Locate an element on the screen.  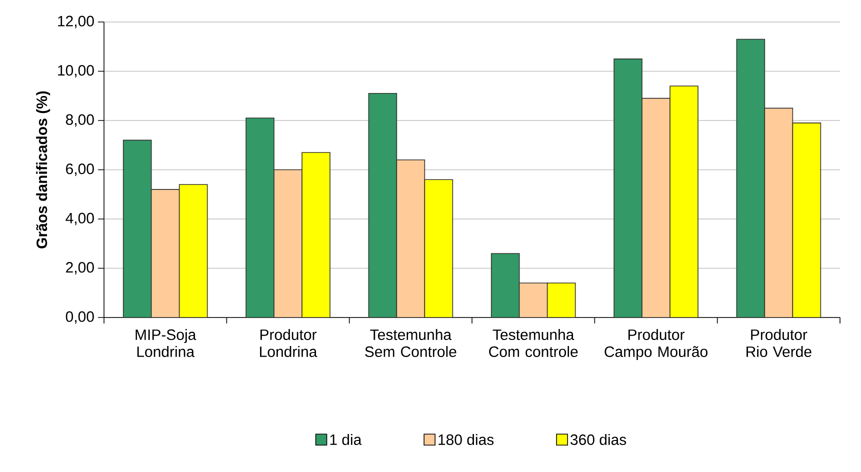
y-tick-label: 10,00 is located at coordinates (76, 71).